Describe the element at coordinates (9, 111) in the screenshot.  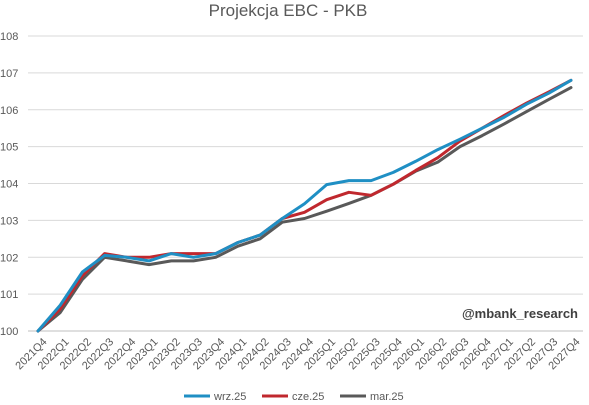
I see `y-tick-label: 106` at that location.